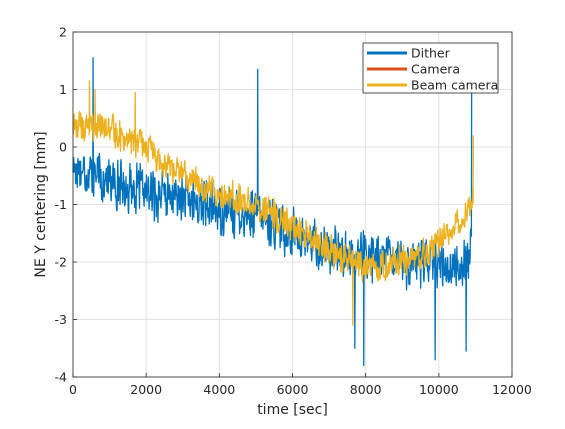  I want to click on x-axis-label: time [sec], so click(292, 410).